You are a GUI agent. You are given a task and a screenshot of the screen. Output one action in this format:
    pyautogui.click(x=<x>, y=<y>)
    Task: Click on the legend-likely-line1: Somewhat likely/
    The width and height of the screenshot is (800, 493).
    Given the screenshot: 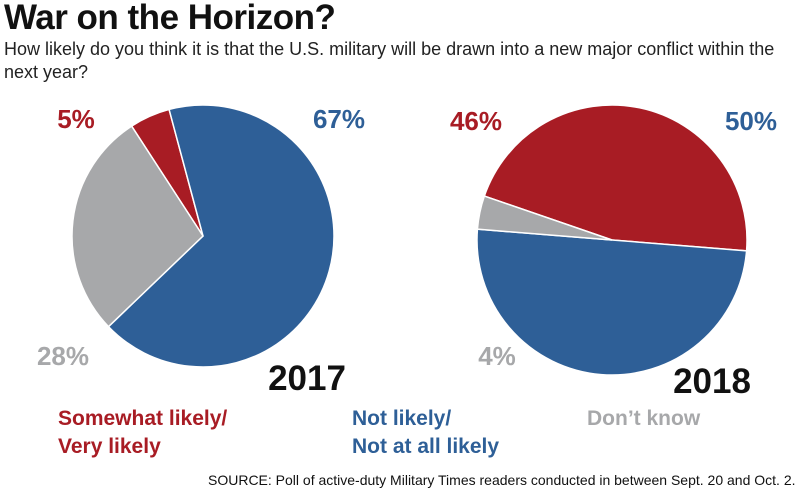 What is the action you would take?
    pyautogui.click(x=143, y=418)
    